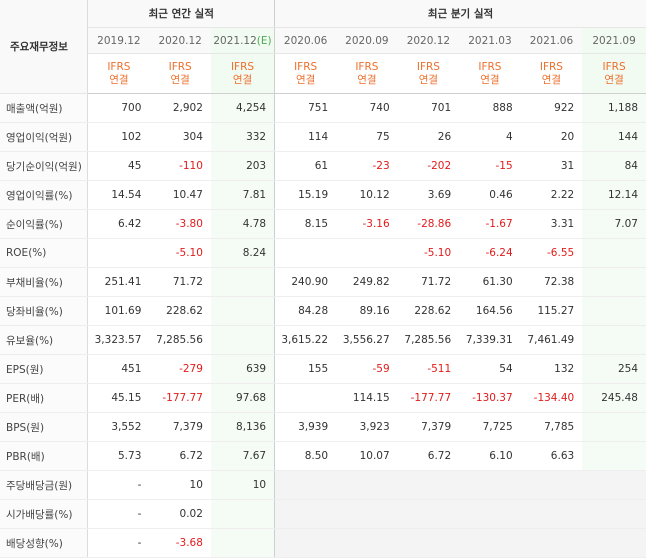 This screenshot has height=558, width=647. What do you see at coordinates (242, 456) in the screenshot?
I see `value-cell: 7.67` at bounding box center [242, 456].